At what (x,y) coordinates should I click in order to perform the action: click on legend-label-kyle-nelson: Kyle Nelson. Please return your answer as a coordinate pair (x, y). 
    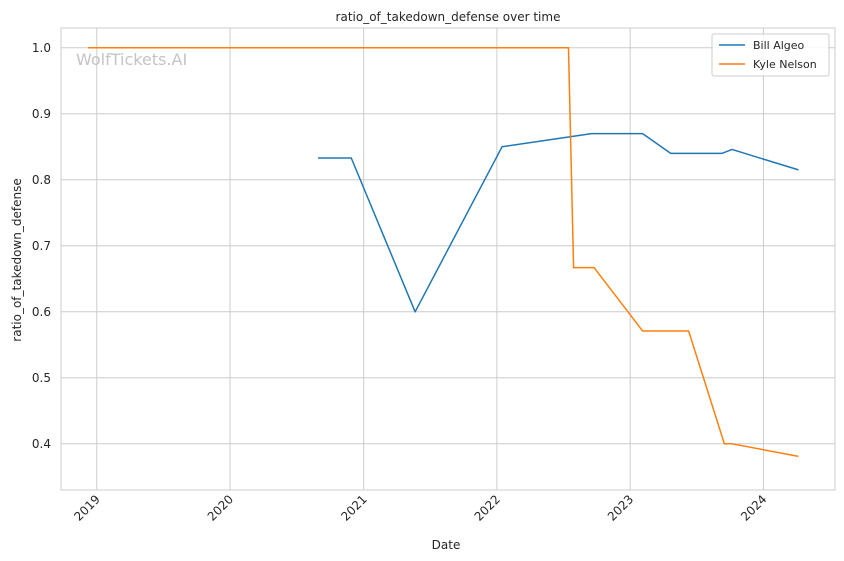
    Looking at the image, I should click on (785, 64).